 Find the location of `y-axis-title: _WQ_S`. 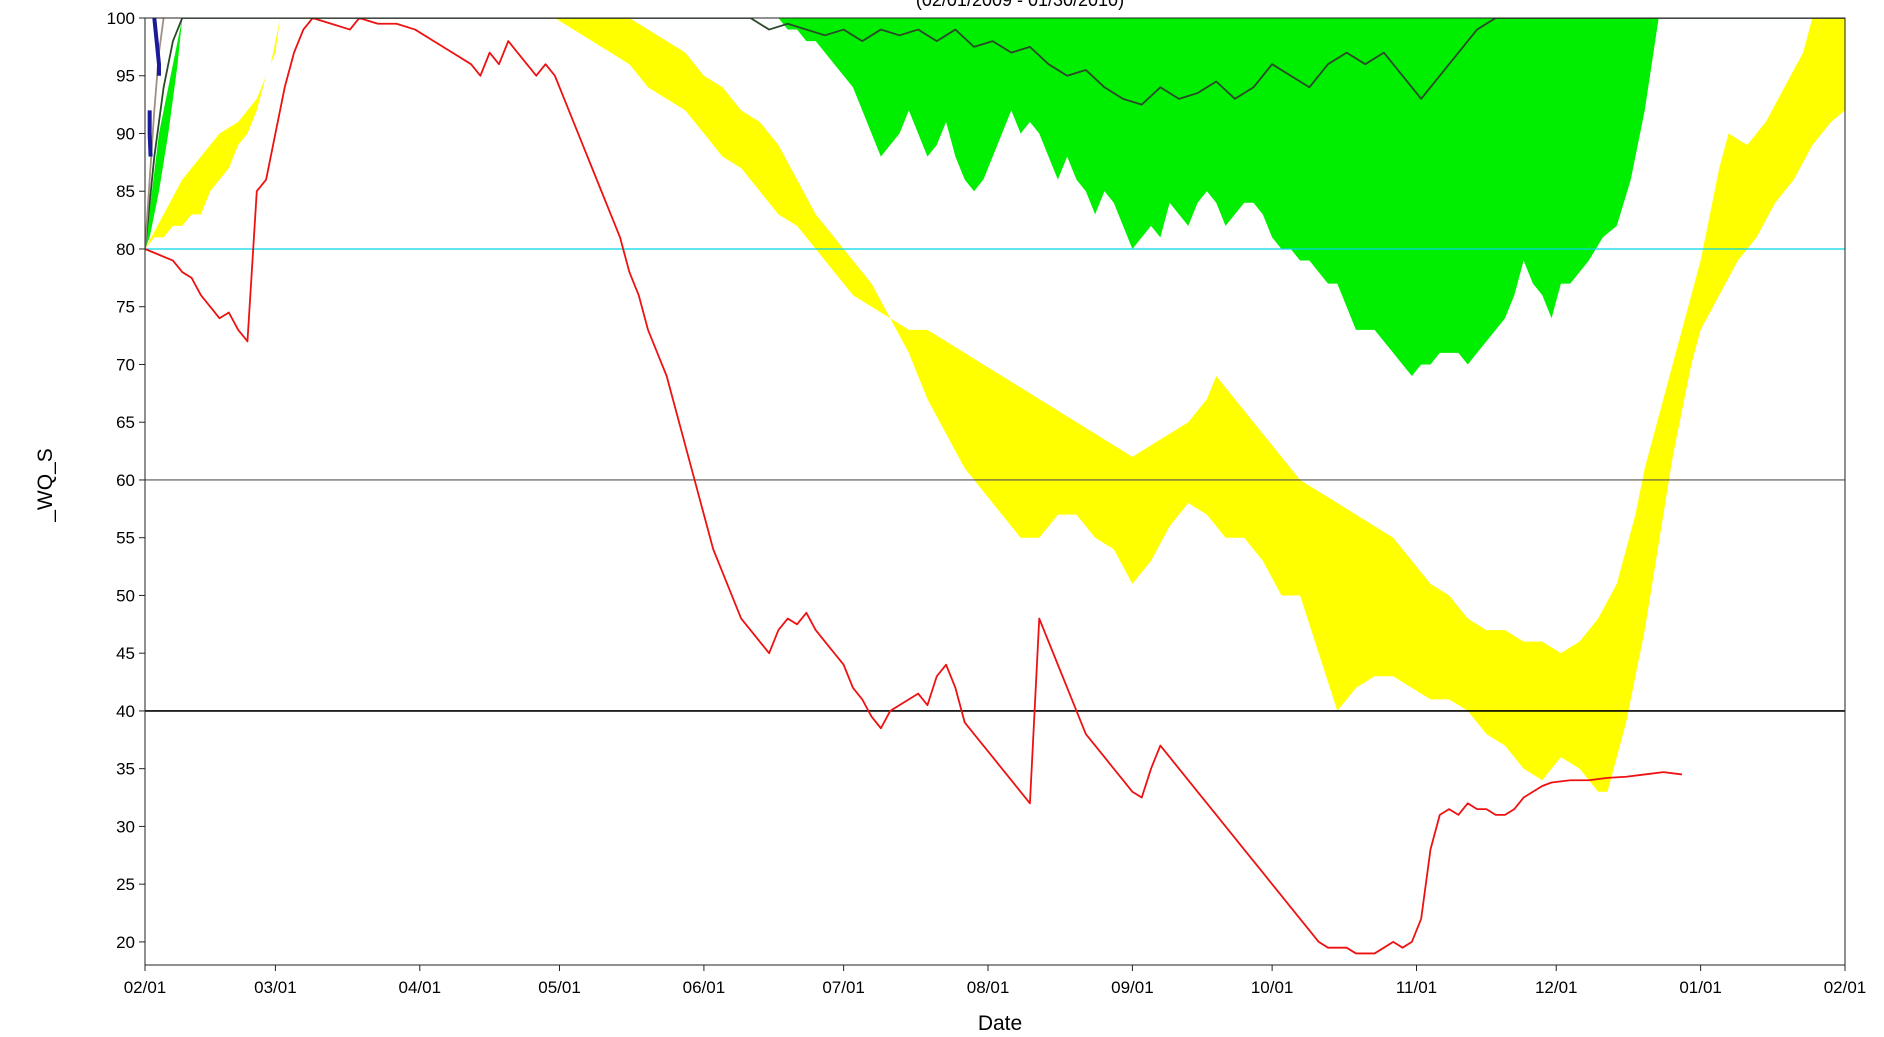

y-axis-title: _WQ_S is located at coordinates (45, 485).